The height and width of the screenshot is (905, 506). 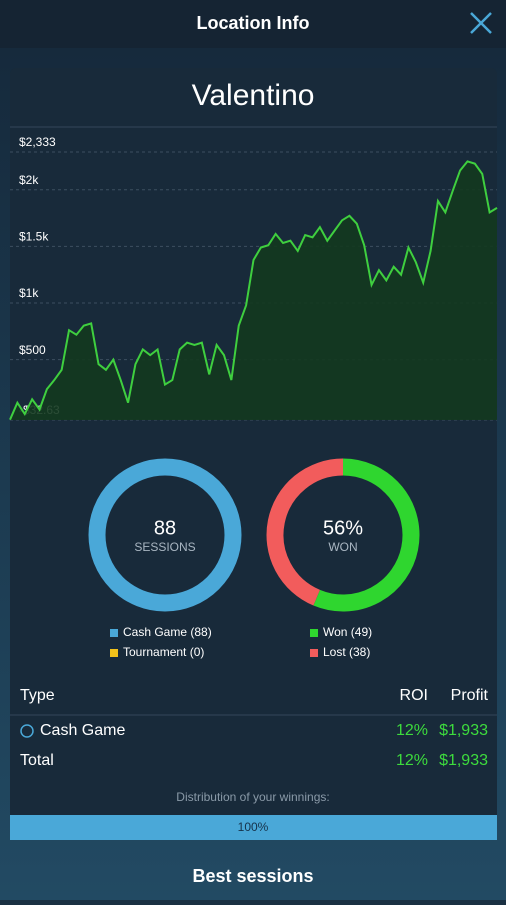 I want to click on distribution-bar, so click(x=253, y=827).